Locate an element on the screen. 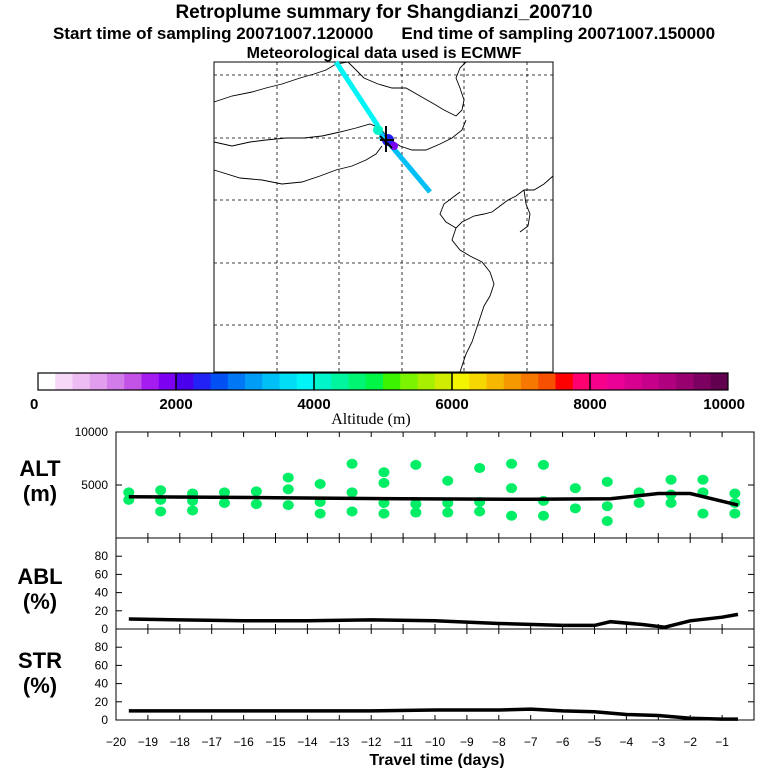 This screenshot has height=768, width=768. alt-panel: 5000 10000 is located at coordinates (415, 482).